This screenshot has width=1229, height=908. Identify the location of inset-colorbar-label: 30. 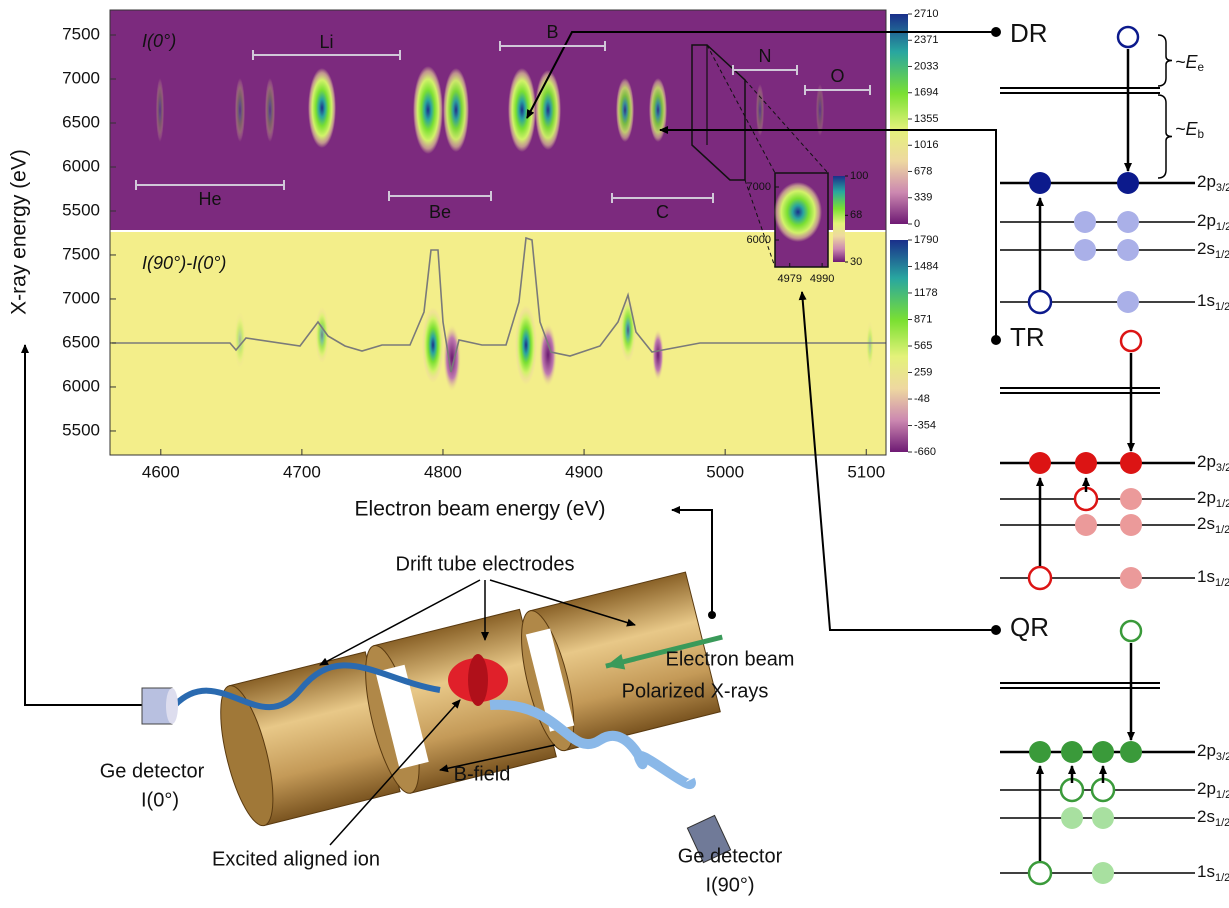
(856, 262).